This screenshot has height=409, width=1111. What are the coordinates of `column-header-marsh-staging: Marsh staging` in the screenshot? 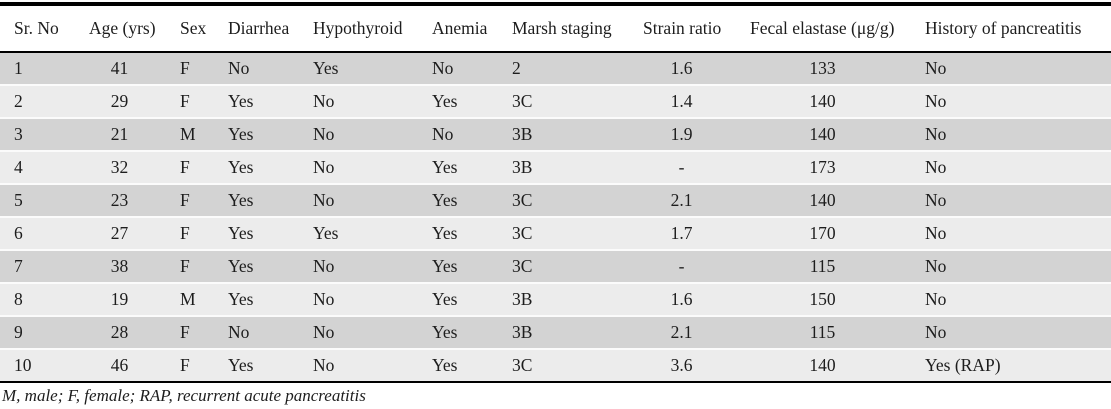 It's located at (563, 28).